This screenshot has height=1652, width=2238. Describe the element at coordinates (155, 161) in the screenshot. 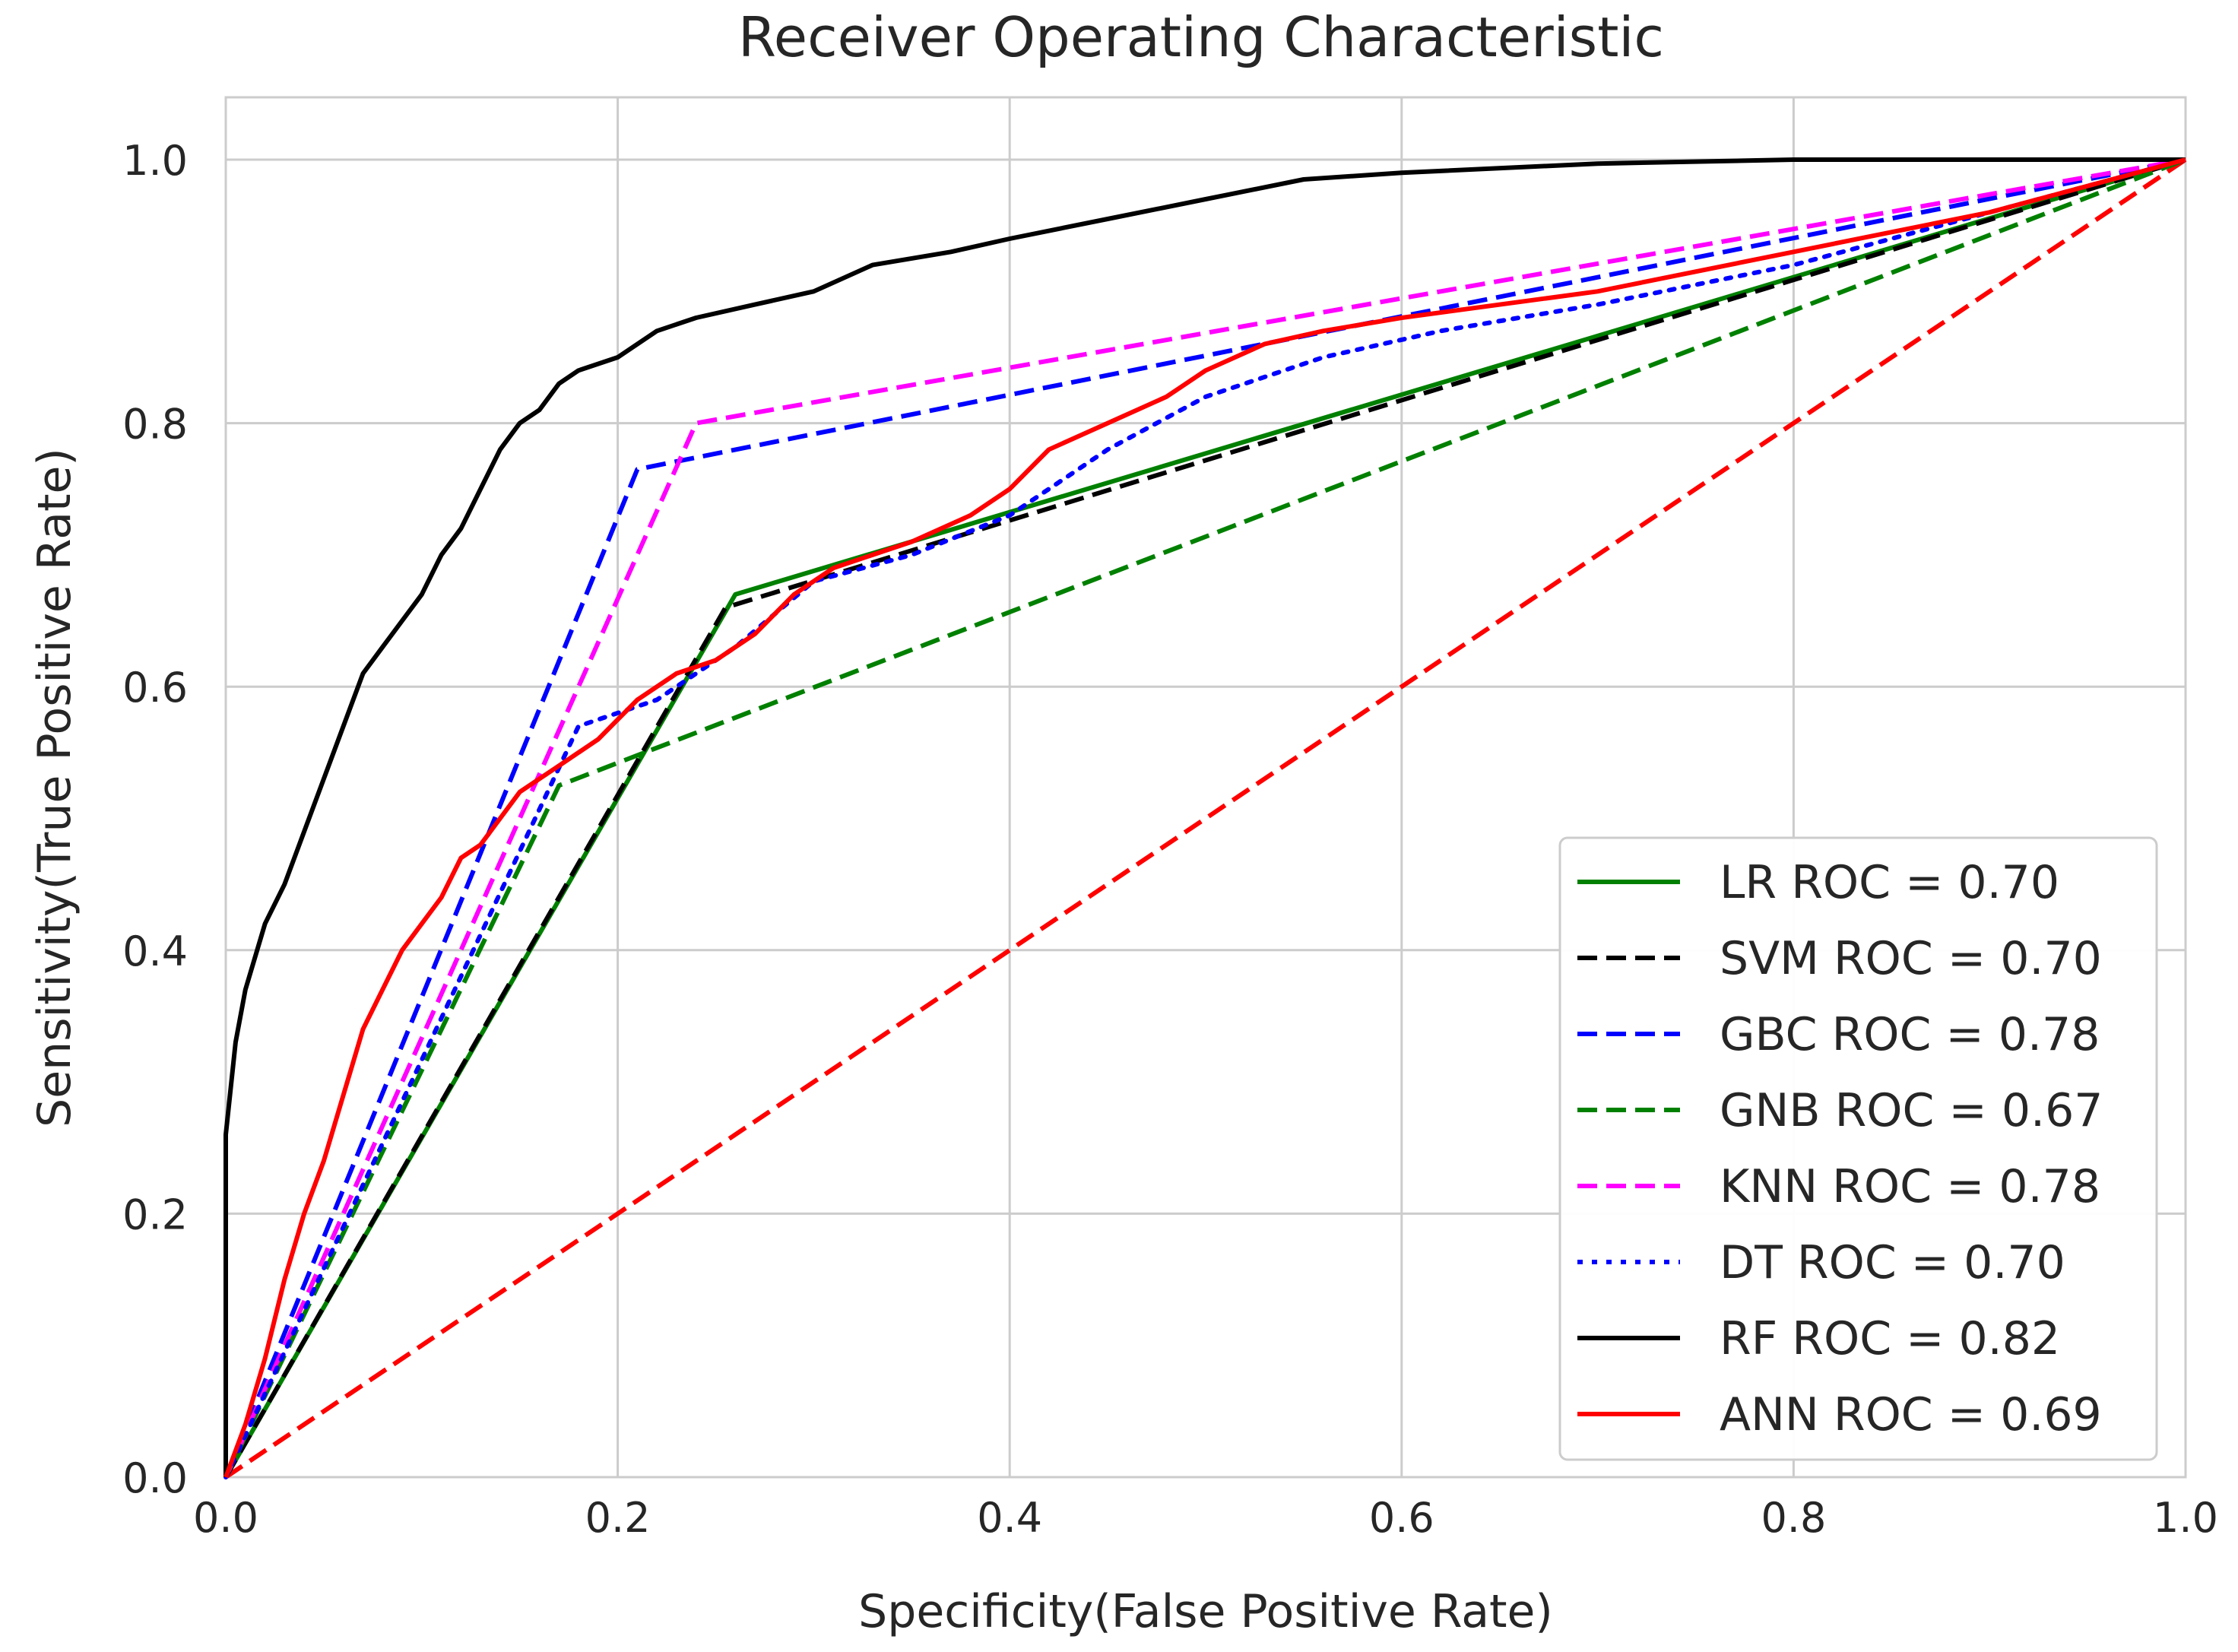

I see `y-tick-label-5: 1.0` at that location.